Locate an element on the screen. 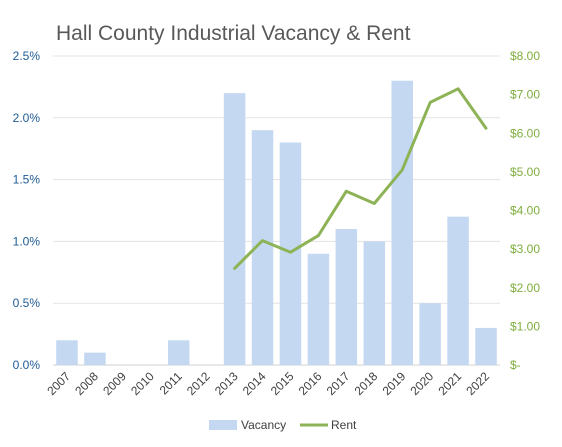  x-tick-label: 2008 is located at coordinates (86, 383).